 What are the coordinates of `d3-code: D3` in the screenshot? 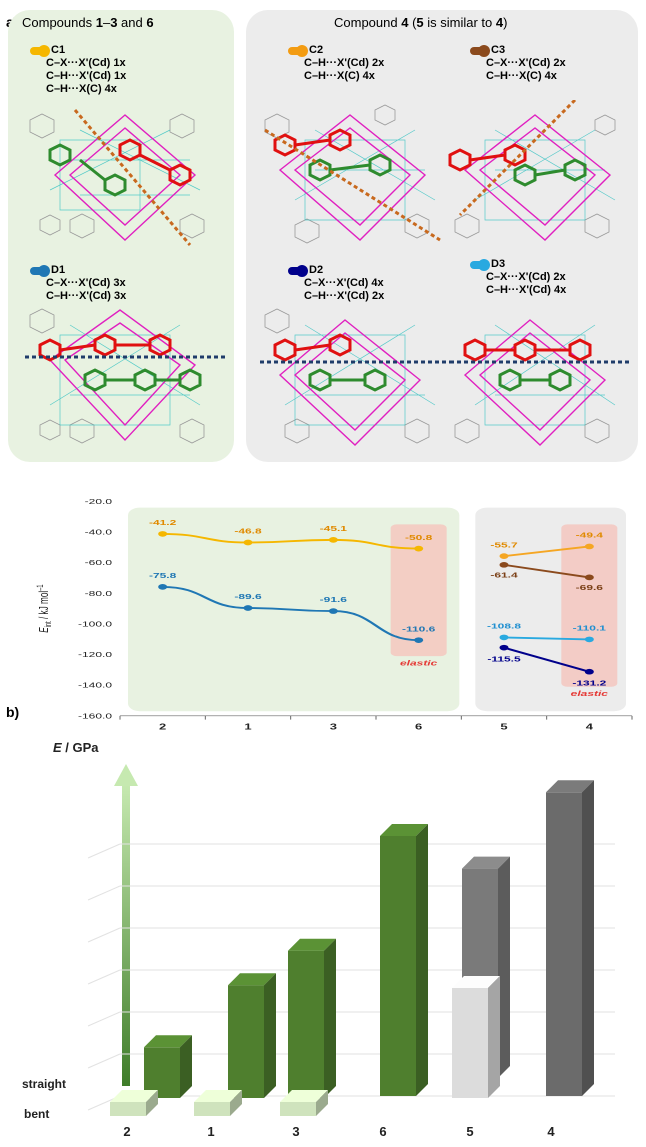 It's located at (498, 264).